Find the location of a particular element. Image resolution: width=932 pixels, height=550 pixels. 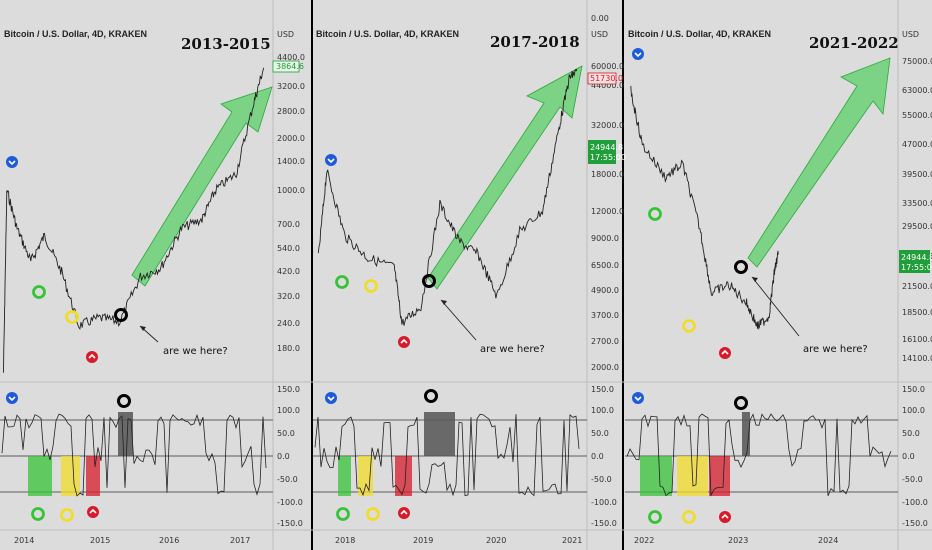

osc-tick-label: -150.0 is located at coordinates (604, 523).